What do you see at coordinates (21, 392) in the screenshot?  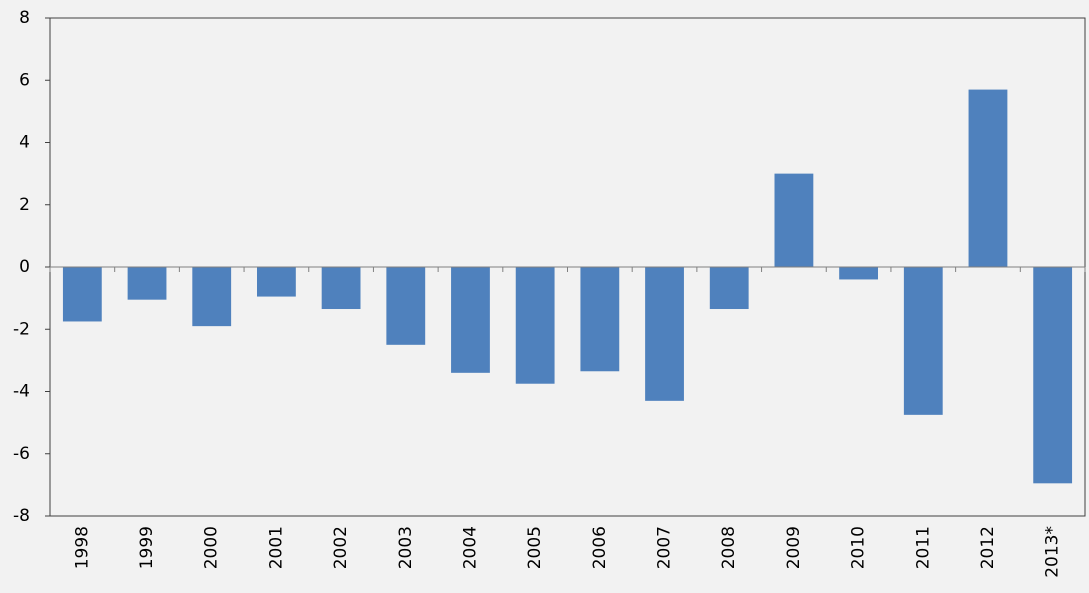 I see `y-tick-label: -4` at bounding box center [21, 392].